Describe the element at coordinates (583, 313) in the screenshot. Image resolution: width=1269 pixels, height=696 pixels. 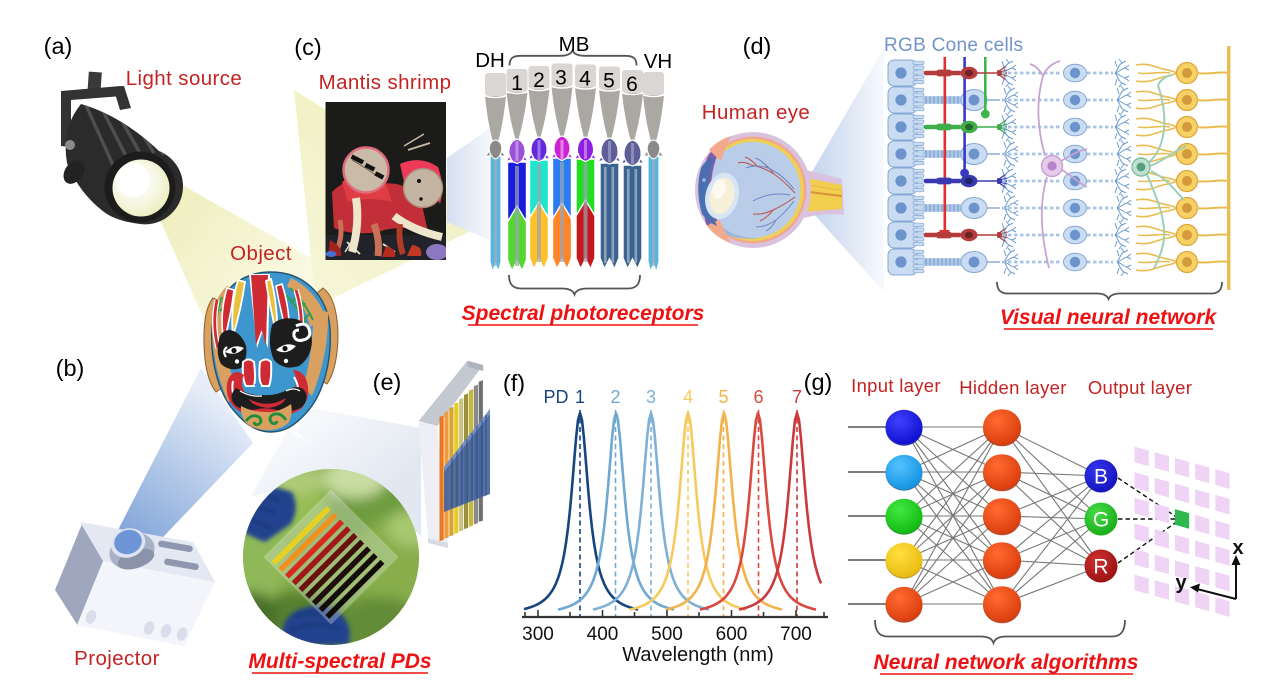
I see `svg-text: Spectral photoreceptors` at that location.